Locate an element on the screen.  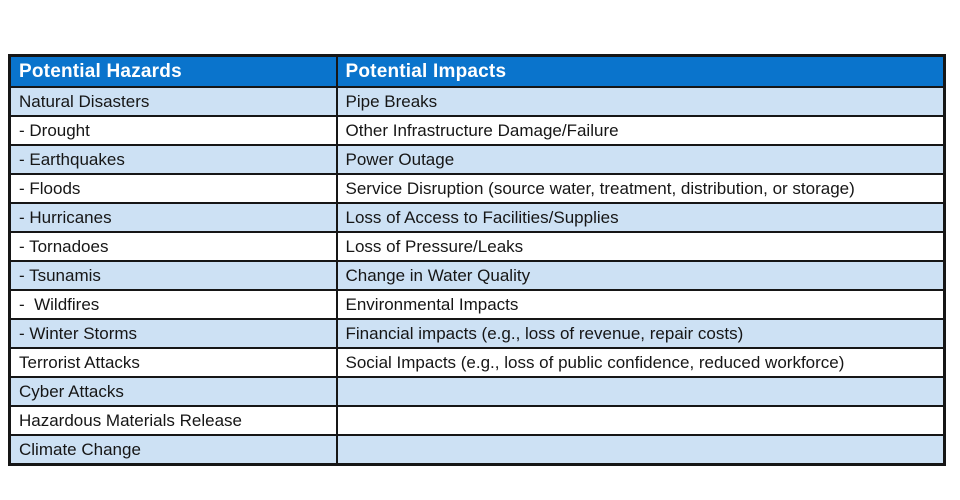
impact-cell: Loss of Access to Facilities/Supplies is located at coordinates (640, 217).